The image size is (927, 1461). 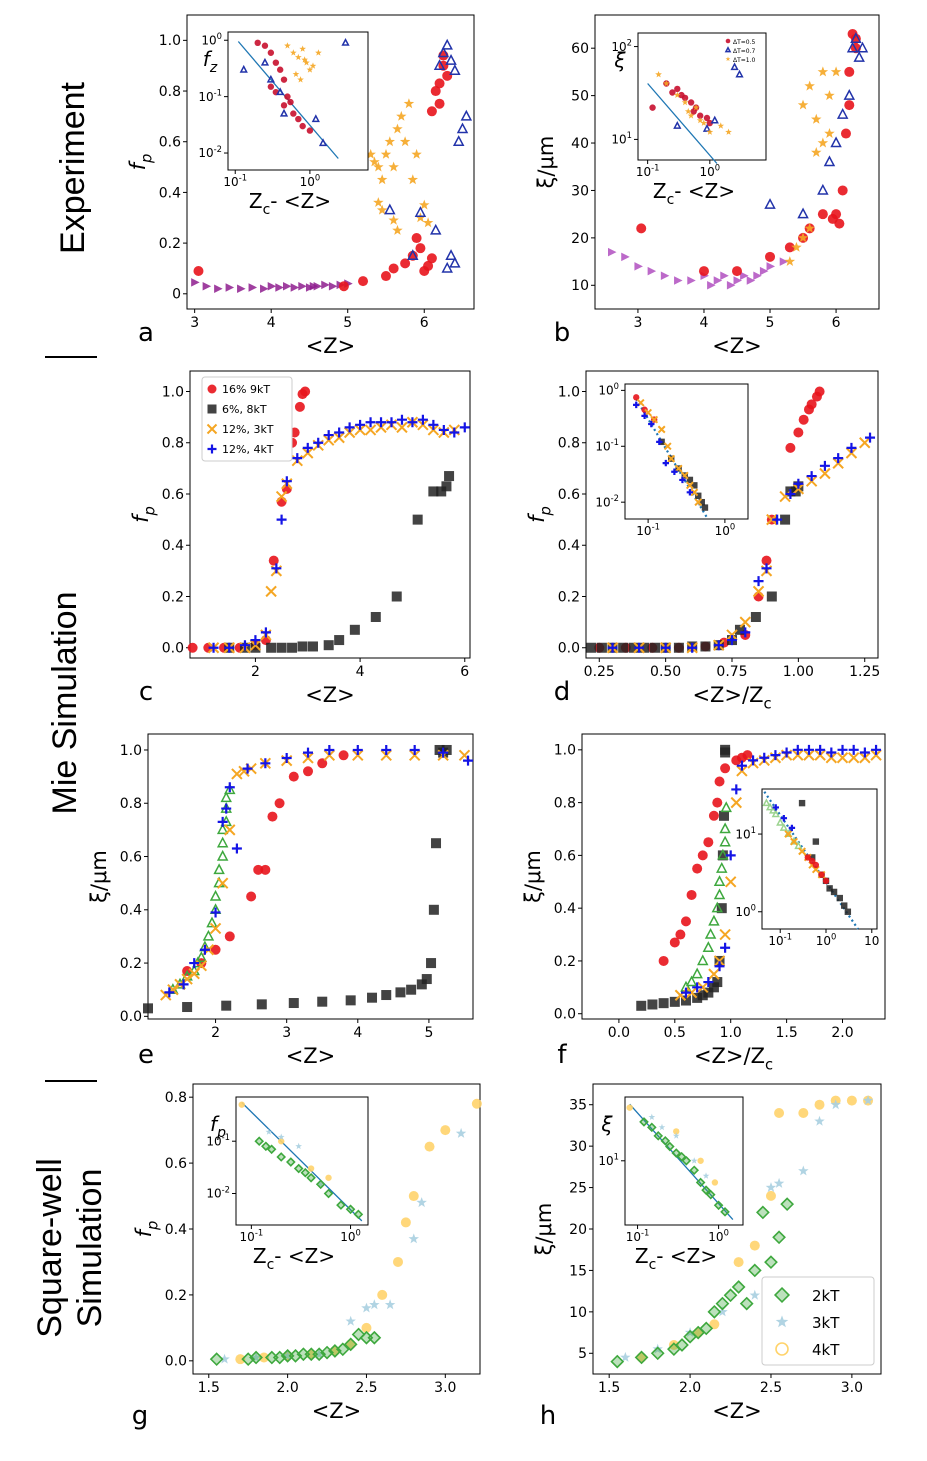 What do you see at coordinates (694, 193) in the screenshot?
I see `inset-x-label: Zc- <Z>` at bounding box center [694, 193].